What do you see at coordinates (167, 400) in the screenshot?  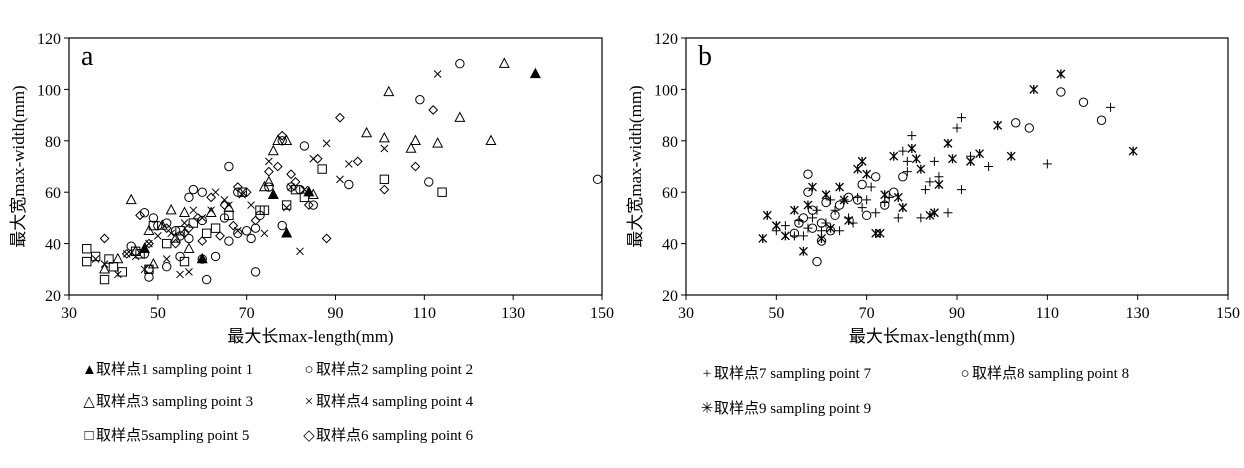 I see `legend-entry-s3: △取样点3 sampling point 3` at bounding box center [167, 400].